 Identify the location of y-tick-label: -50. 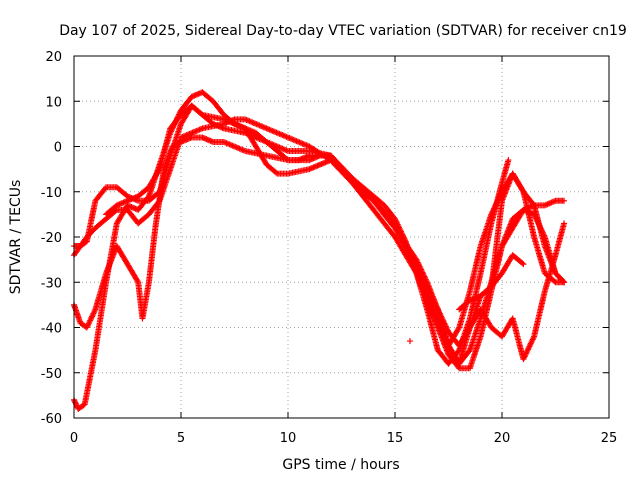
(51, 374).